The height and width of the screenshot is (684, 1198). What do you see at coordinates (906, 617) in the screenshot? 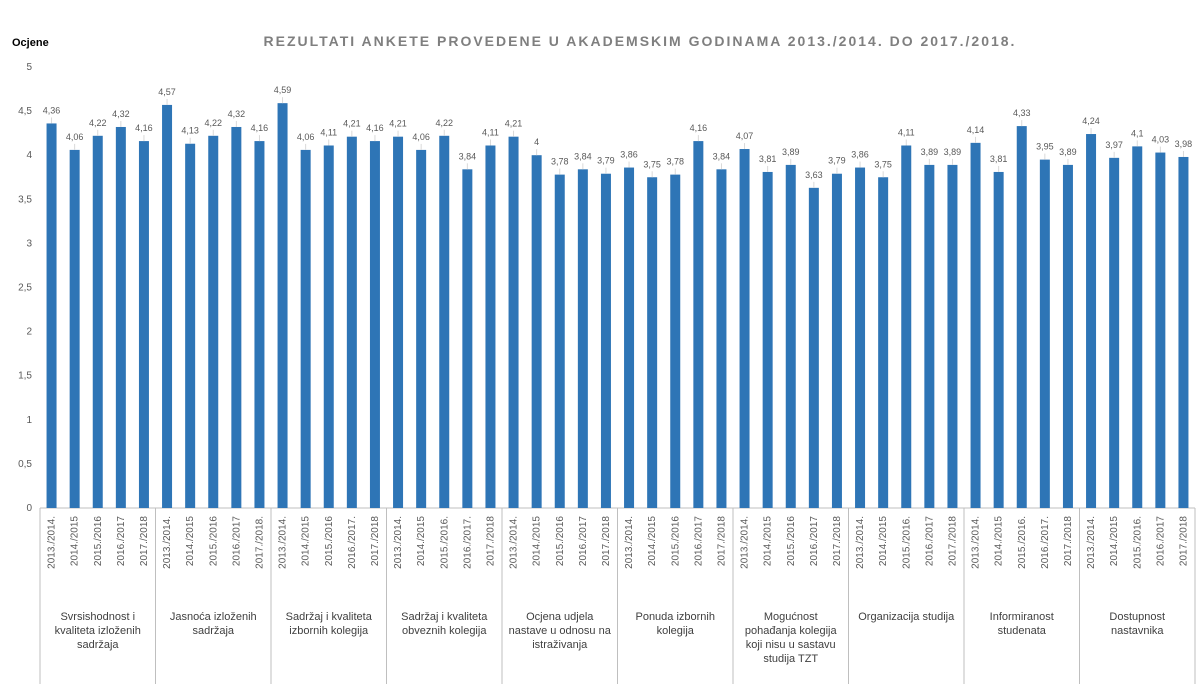
I see `group-label: Organizacija studija` at bounding box center [906, 617].